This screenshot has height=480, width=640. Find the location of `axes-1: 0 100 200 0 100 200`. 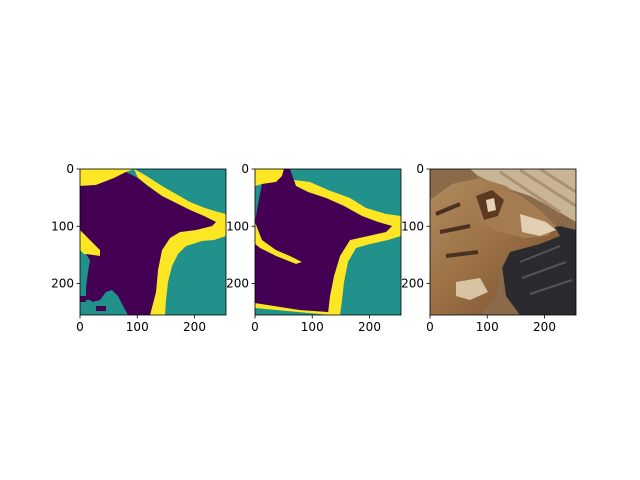

axes-1: 0 100 200 0 100 200 is located at coordinates (128, 248).